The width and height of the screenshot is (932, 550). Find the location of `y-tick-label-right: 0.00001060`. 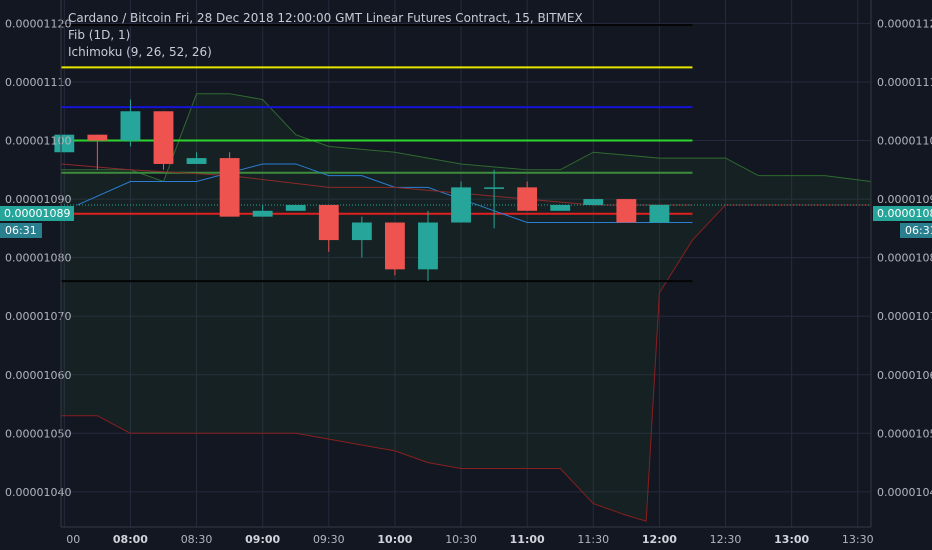

y-tick-label-right: 0.00001060 is located at coordinates (904, 375).